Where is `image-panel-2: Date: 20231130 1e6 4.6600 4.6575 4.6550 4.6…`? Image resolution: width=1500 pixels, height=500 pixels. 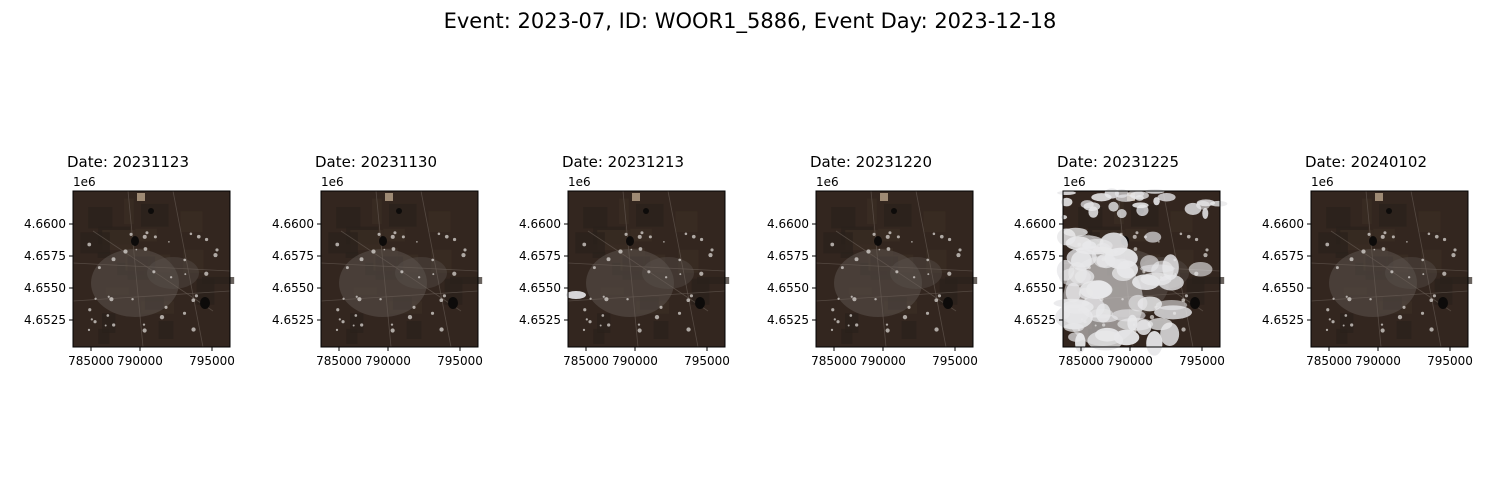 image-panel-2: Date: 20231130 1e6 4.6600 4.6575 4.6550 4.6… is located at coordinates (376, 265).